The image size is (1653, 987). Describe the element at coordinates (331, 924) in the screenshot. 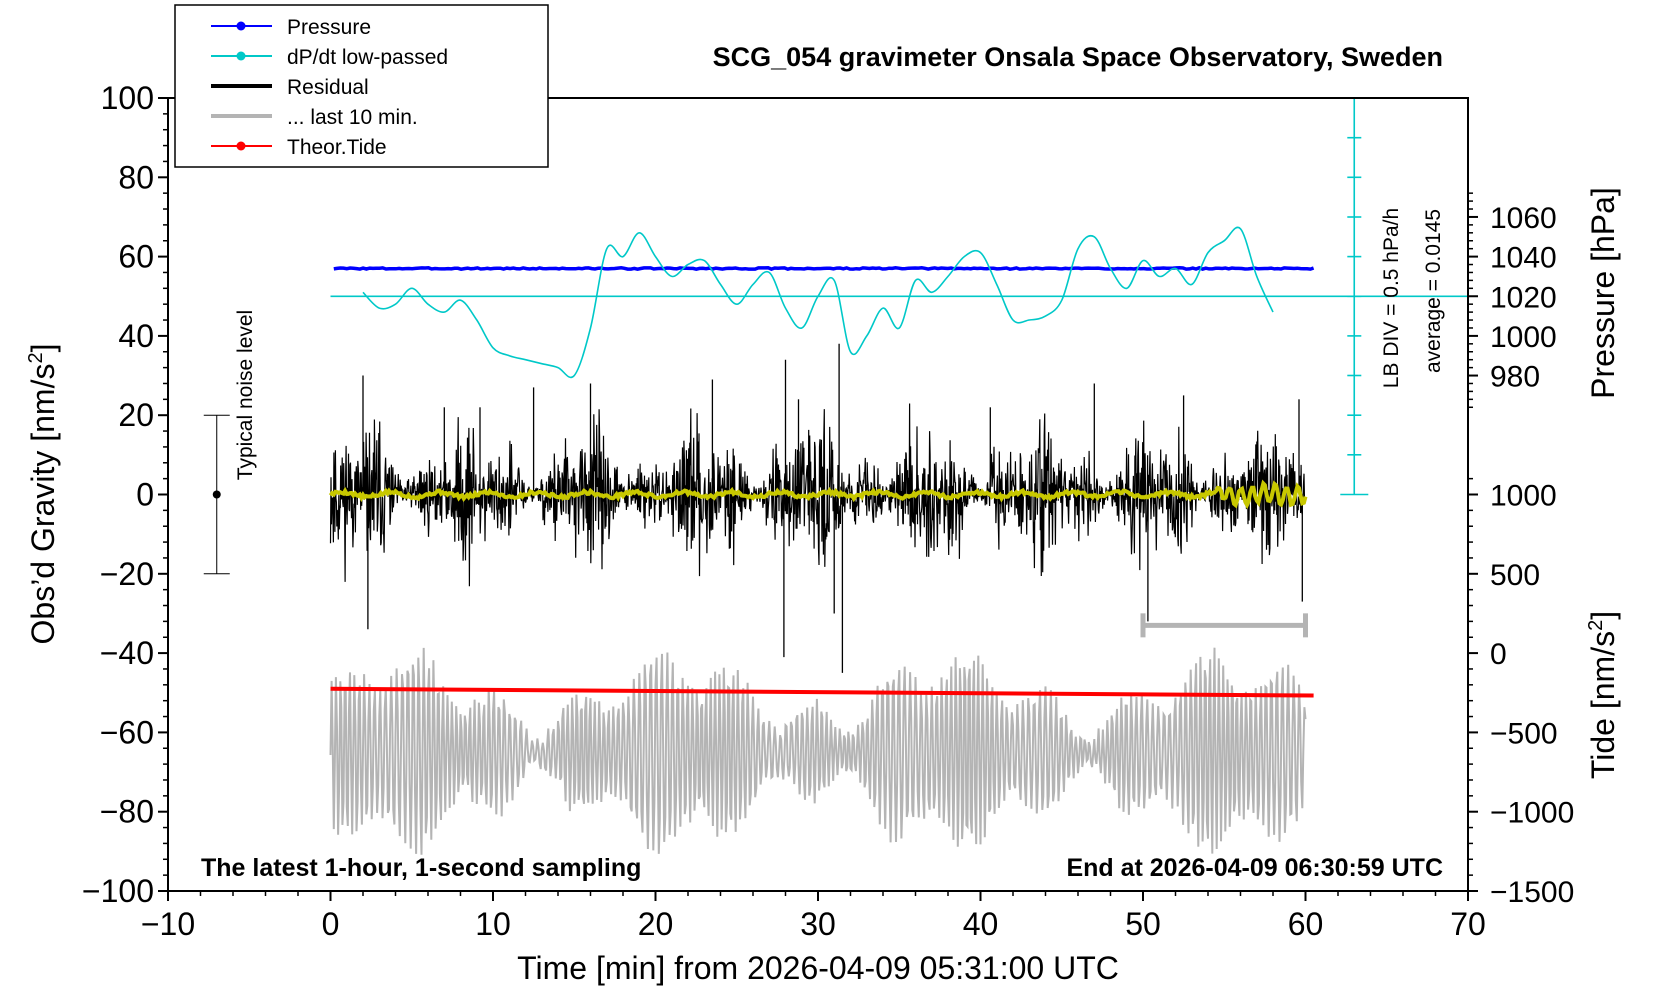

I see `x-tick-label-1: 0` at that location.